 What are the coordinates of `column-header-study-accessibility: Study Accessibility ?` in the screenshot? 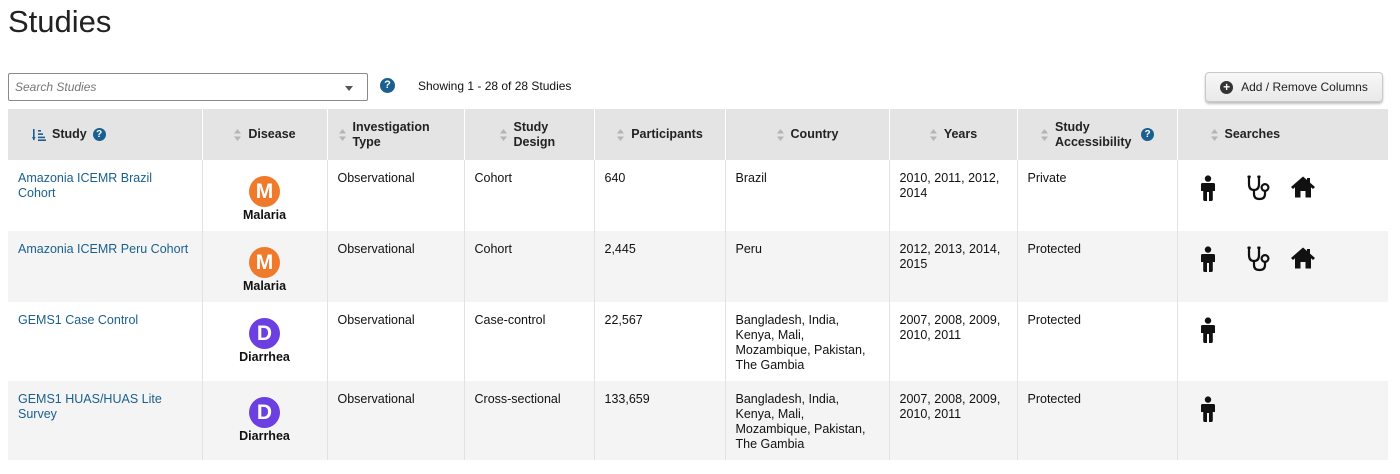 It's located at (1097, 134).